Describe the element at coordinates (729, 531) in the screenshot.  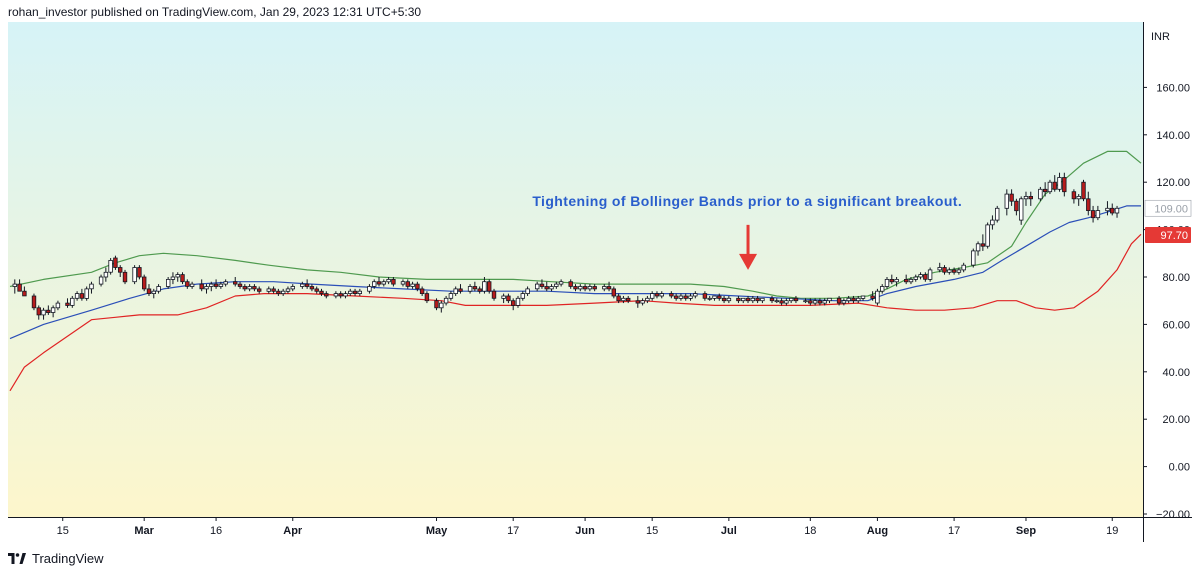
I see `x-tick-label: Jul` at that location.